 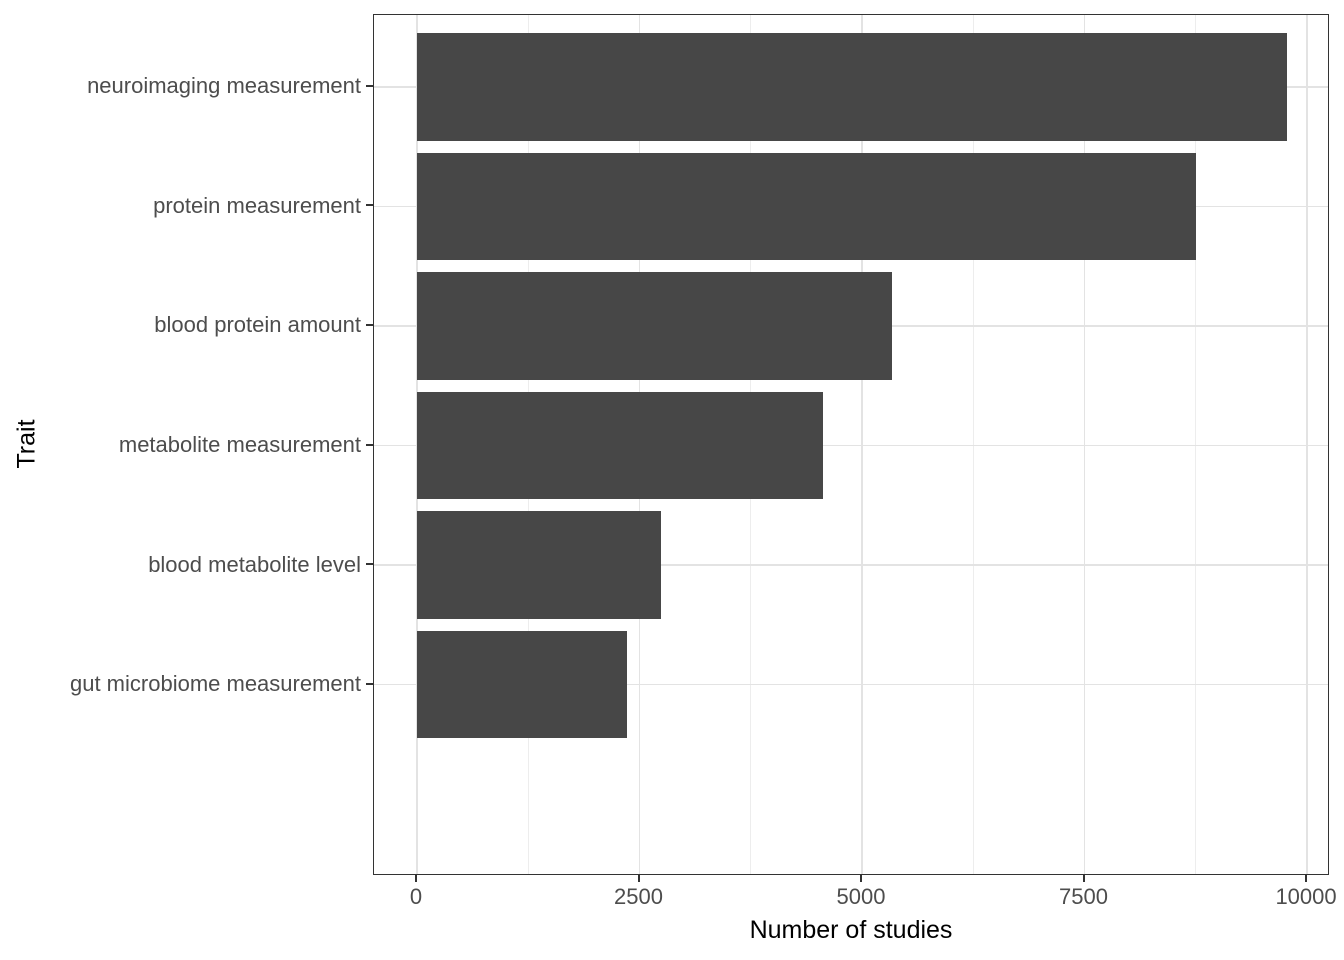 I want to click on y-tick-protein-measurement, so click(x=369, y=205).